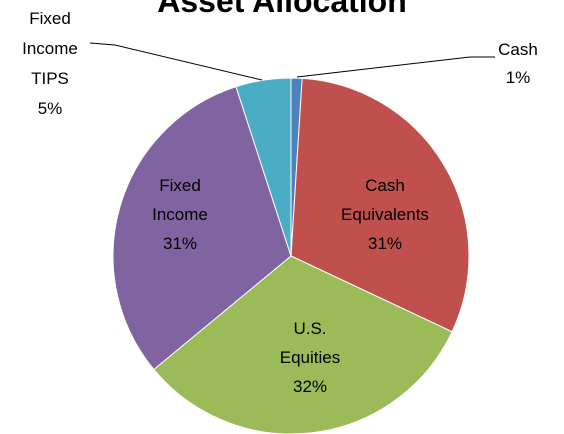  What do you see at coordinates (518, 64) in the screenshot?
I see `slice-label: Cash 1%` at bounding box center [518, 64].